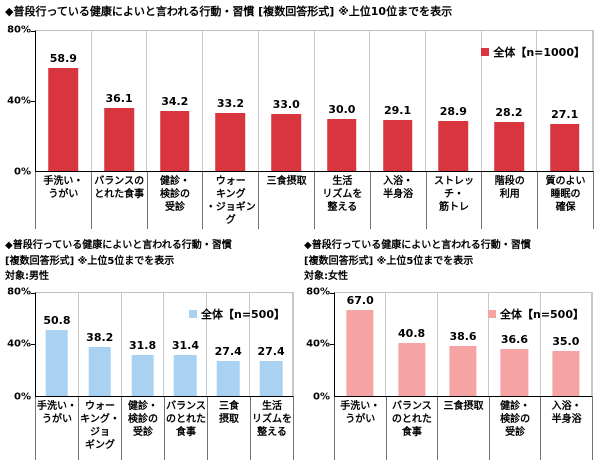  Describe the element at coordinates (63, 59) in the screenshot. I see `value-label: 58.9` at that location.